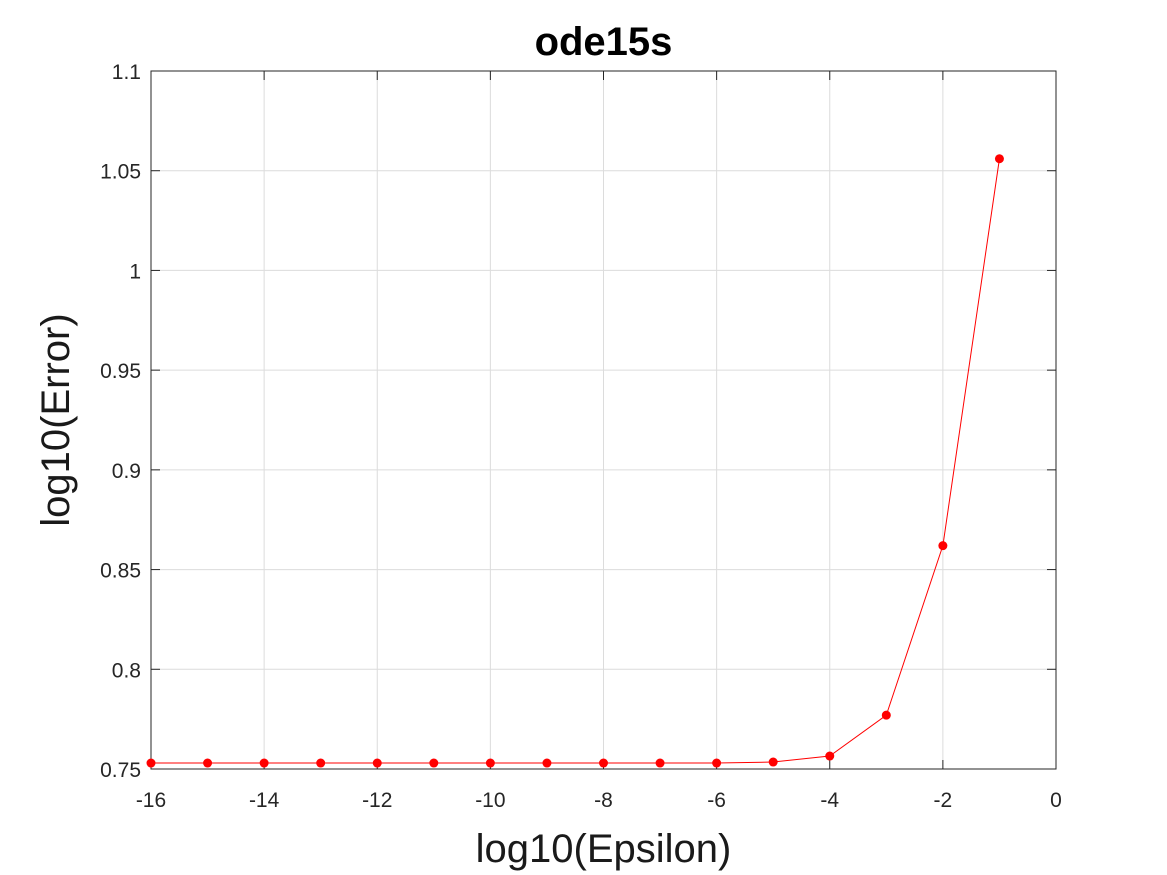 This screenshot has width=1167, height=875. What do you see at coordinates (716, 800) in the screenshot?
I see `x-tick-label: -6` at bounding box center [716, 800].